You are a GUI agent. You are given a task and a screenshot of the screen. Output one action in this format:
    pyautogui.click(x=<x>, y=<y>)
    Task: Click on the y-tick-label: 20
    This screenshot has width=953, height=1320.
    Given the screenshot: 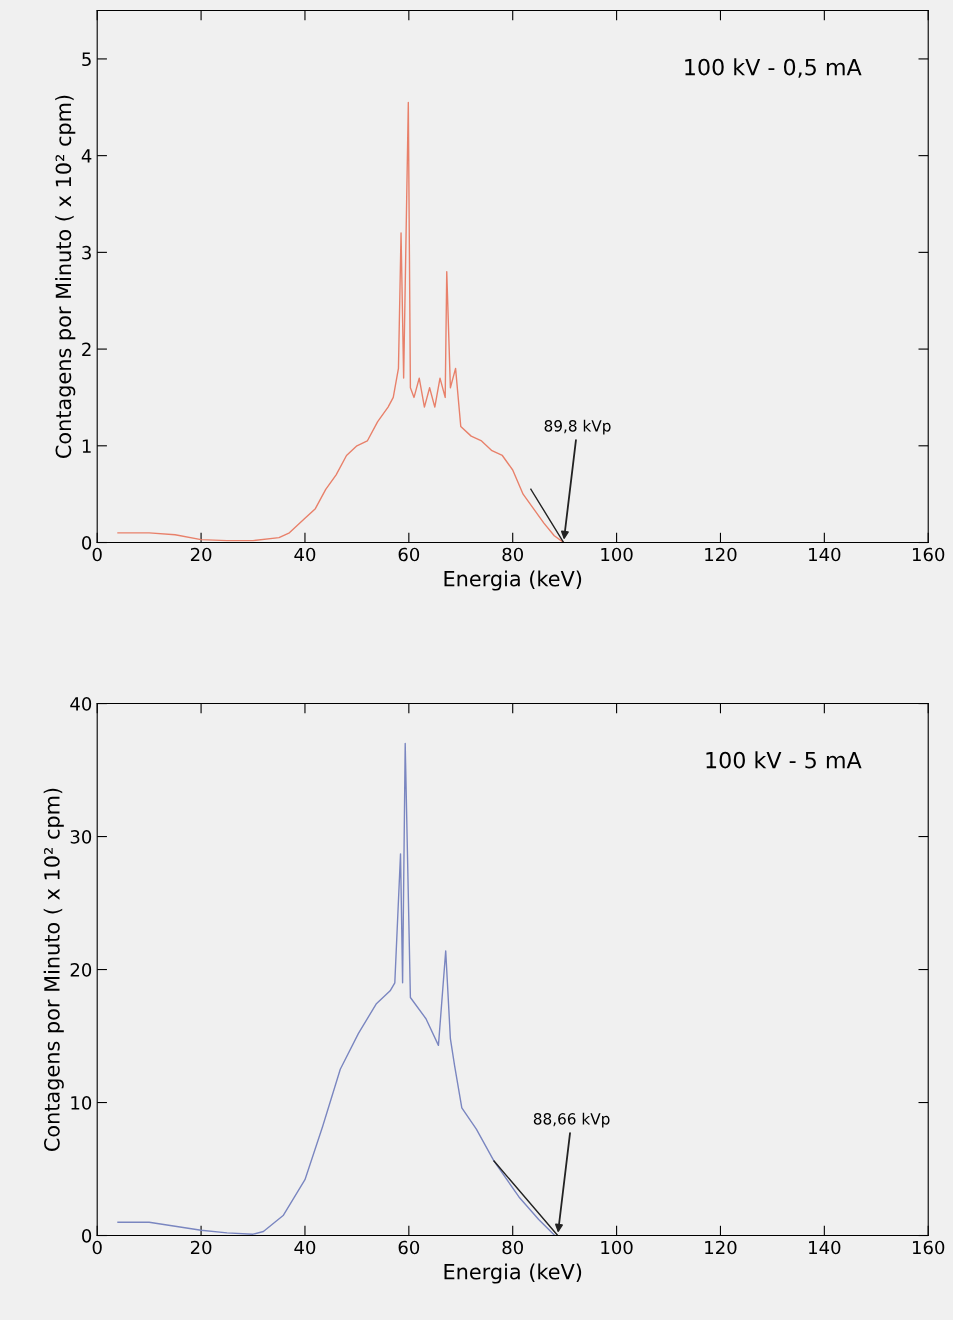 What is the action you would take?
    pyautogui.click(x=81, y=970)
    